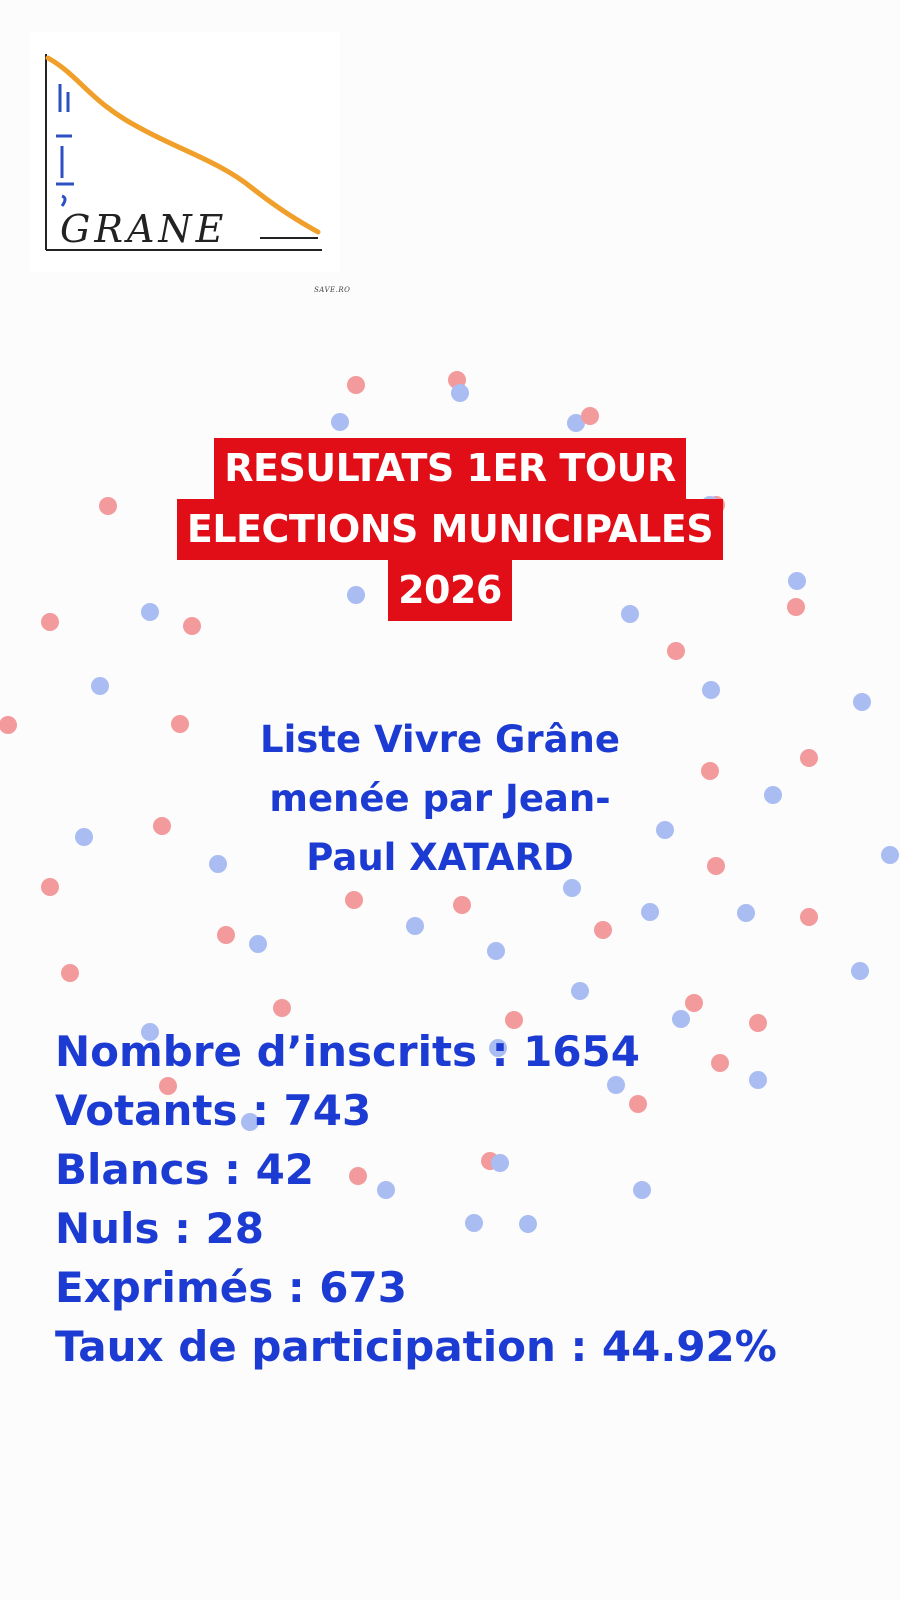  Describe the element at coordinates (440, 739) in the screenshot. I see `list-line-1: Liste Vivre Grâne` at that location.